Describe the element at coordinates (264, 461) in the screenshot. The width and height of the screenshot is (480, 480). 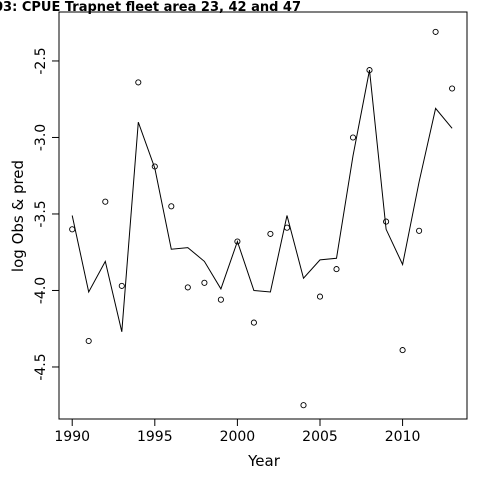
I see `x-axis-title: Year` at that location.